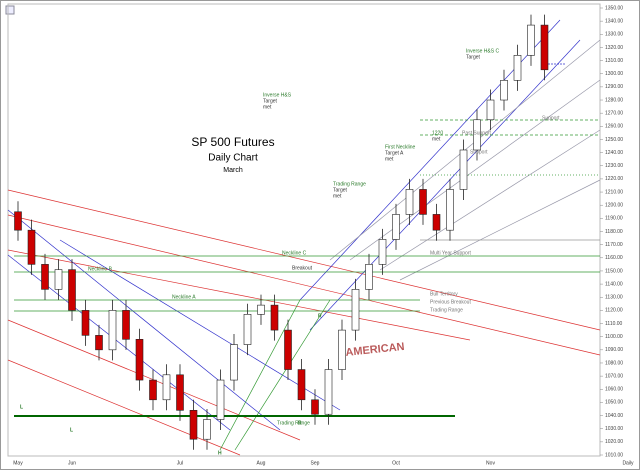 This screenshot has height=475, width=640. Describe the element at coordinates (260, 375) in the screenshot. I see `green-channel` at that location.